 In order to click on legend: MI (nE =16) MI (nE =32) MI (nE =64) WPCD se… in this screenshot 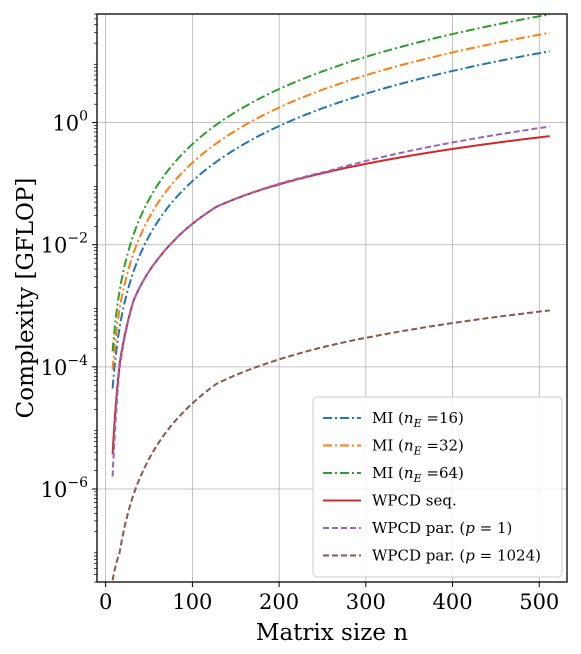, I will do `click(437, 487)`.